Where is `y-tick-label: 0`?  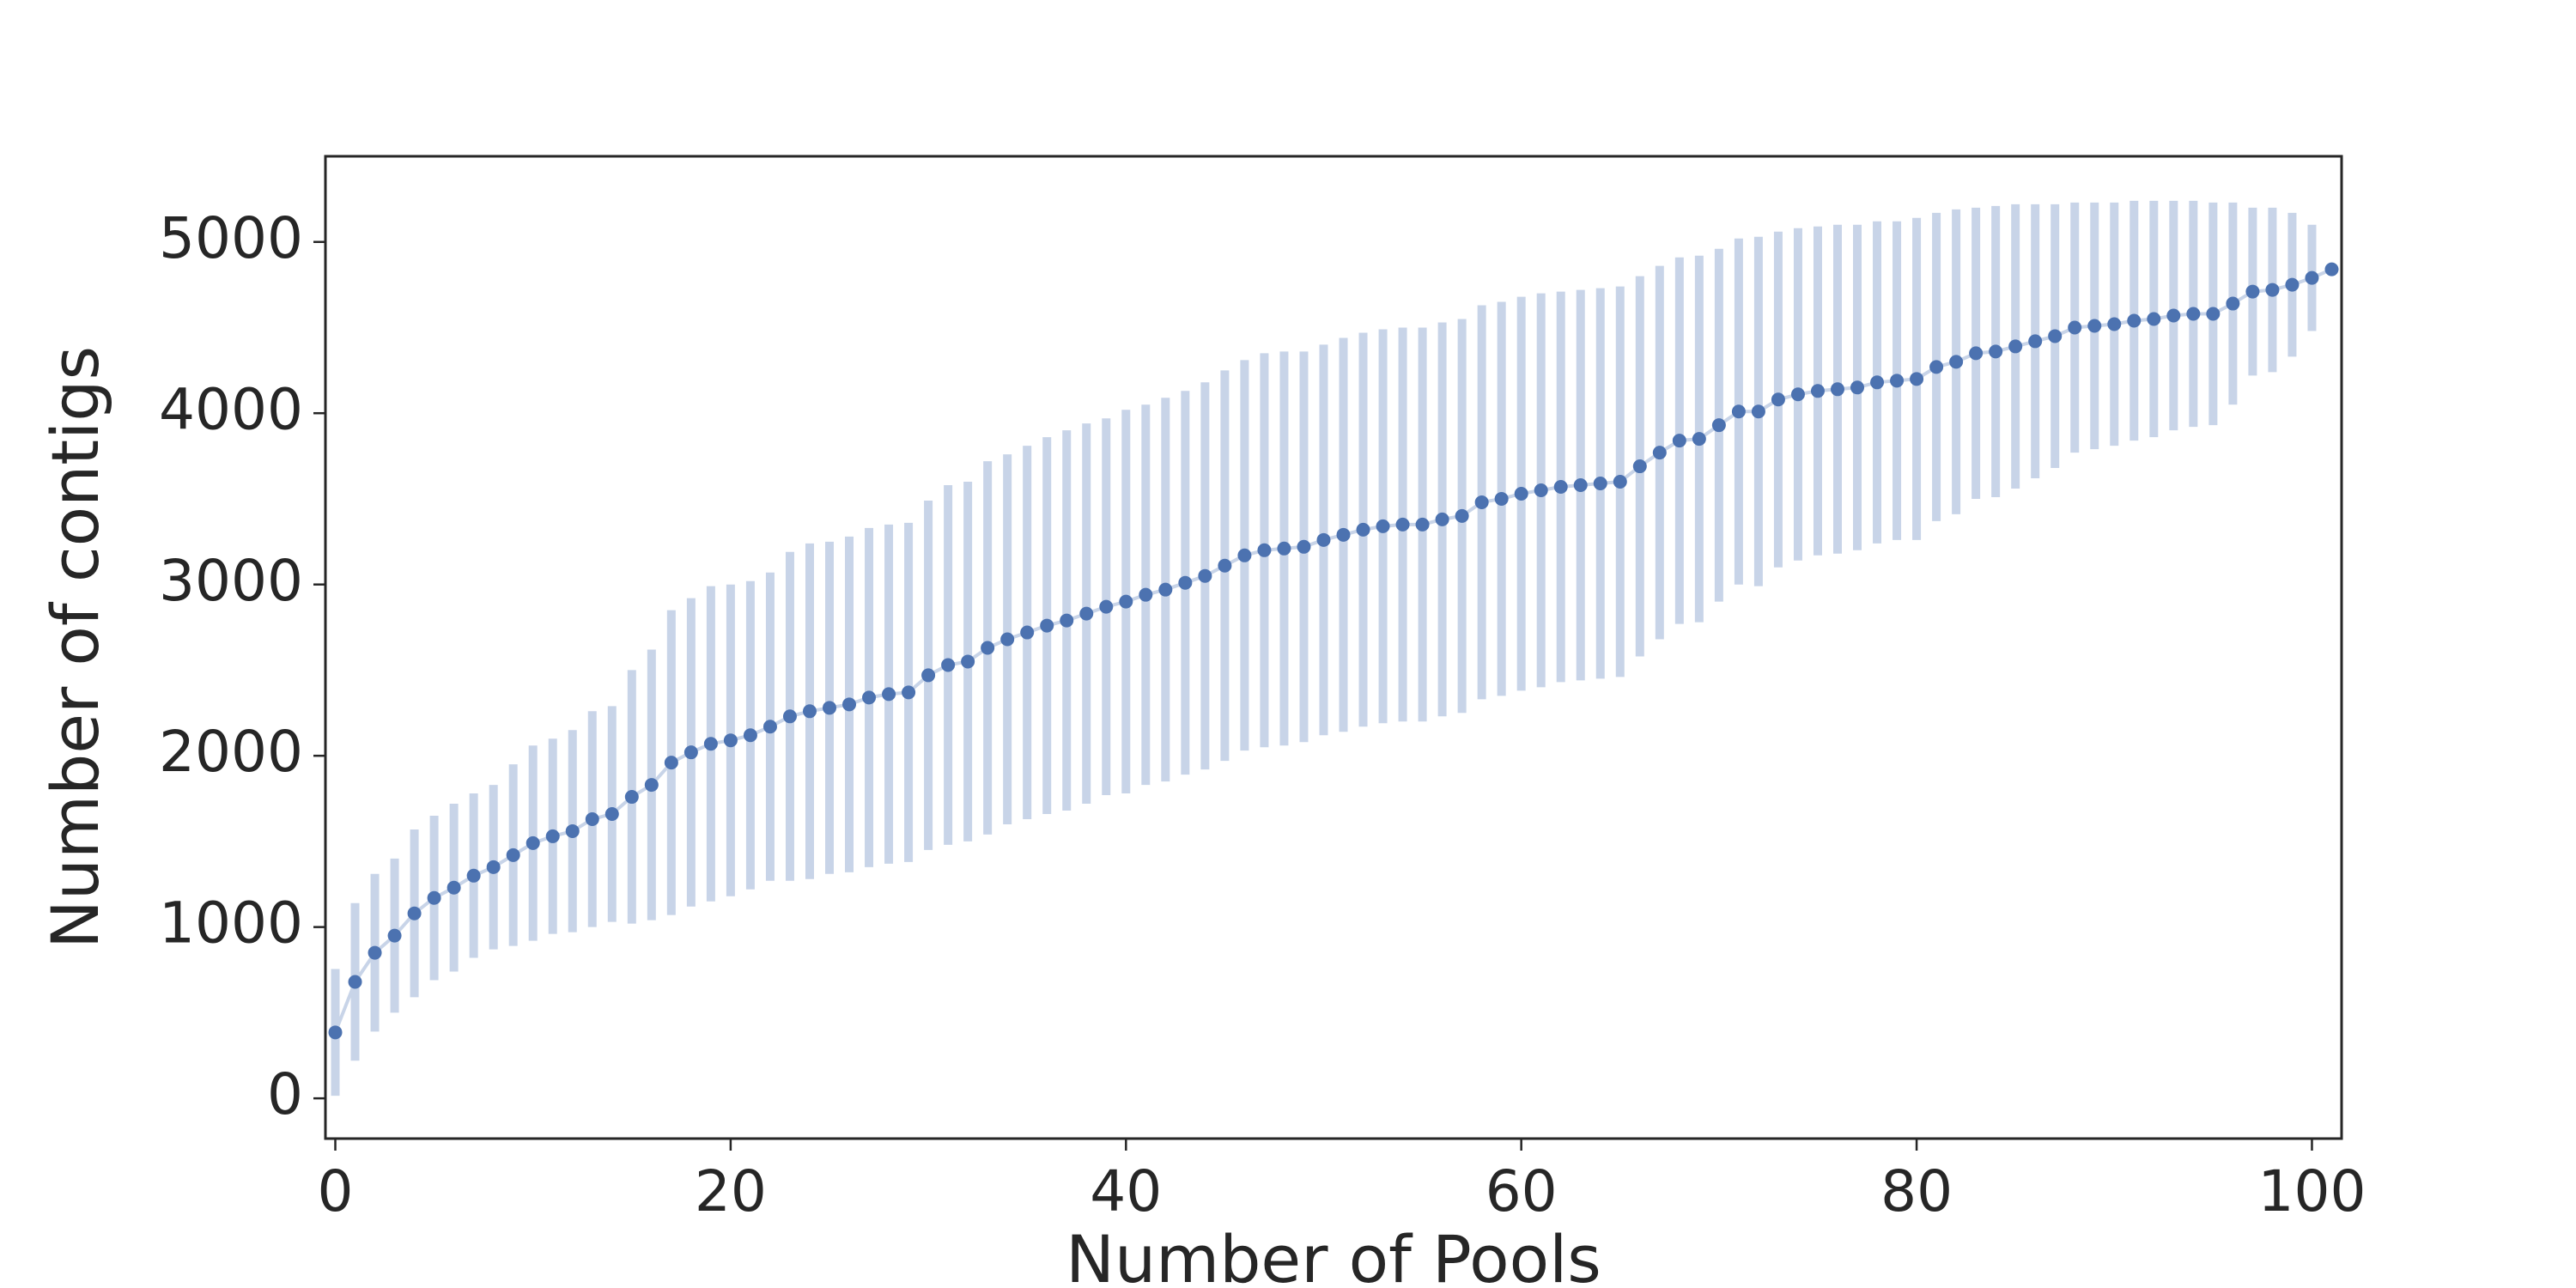
y-tick-label: 0 is located at coordinates (285, 1094).